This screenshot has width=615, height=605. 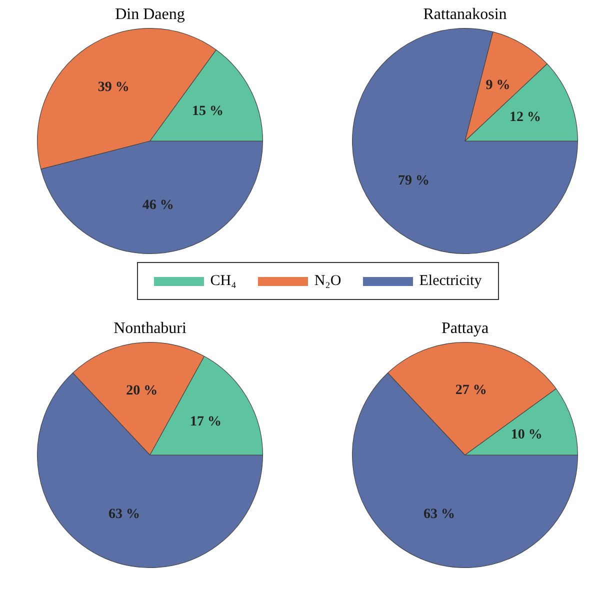 What do you see at coordinates (465, 15) in the screenshot?
I see `chart-title: Rattanakosin` at bounding box center [465, 15].